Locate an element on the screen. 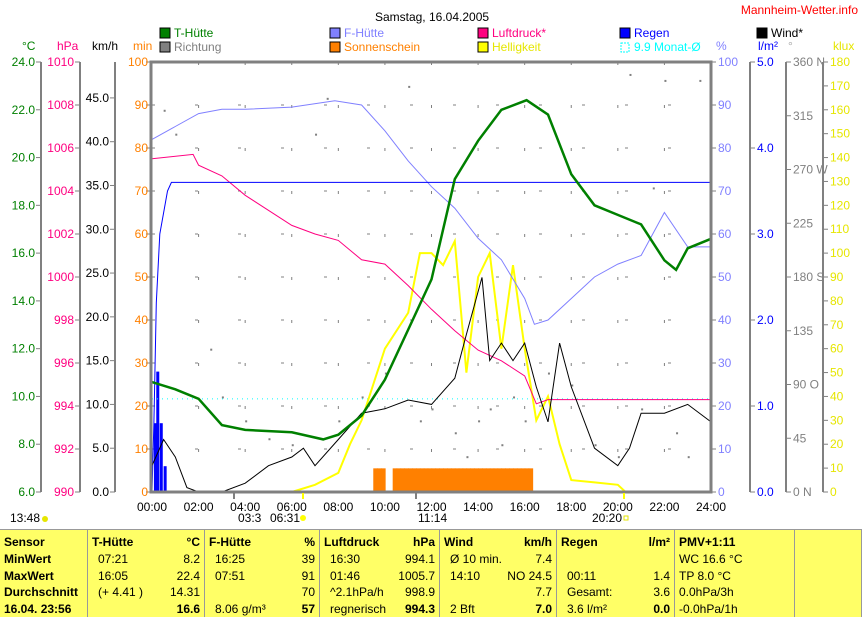 Image resolution: width=862 pixels, height=617 pixels. stats-cell-value: 998.9 is located at coordinates (419, 592).